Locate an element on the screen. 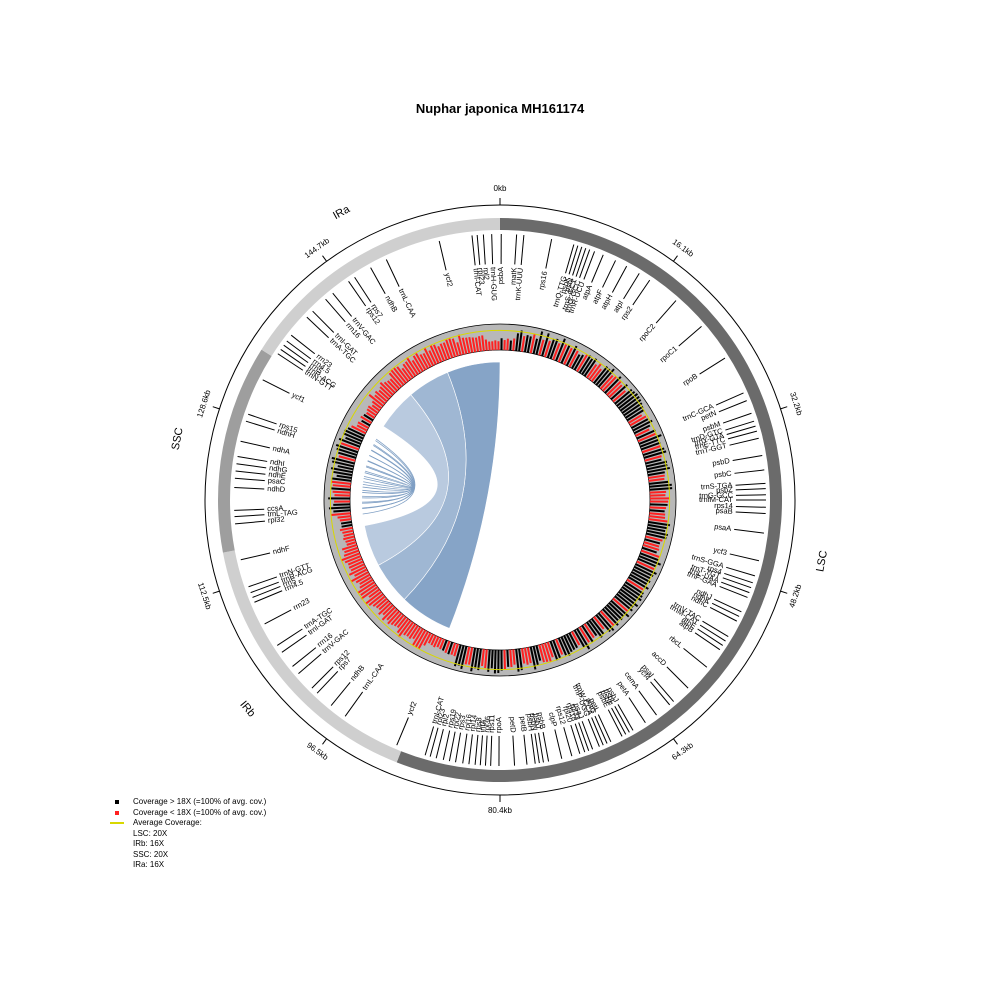 This screenshot has height=1000, width=1000. gene-label: rps11 is located at coordinates (492, 723).